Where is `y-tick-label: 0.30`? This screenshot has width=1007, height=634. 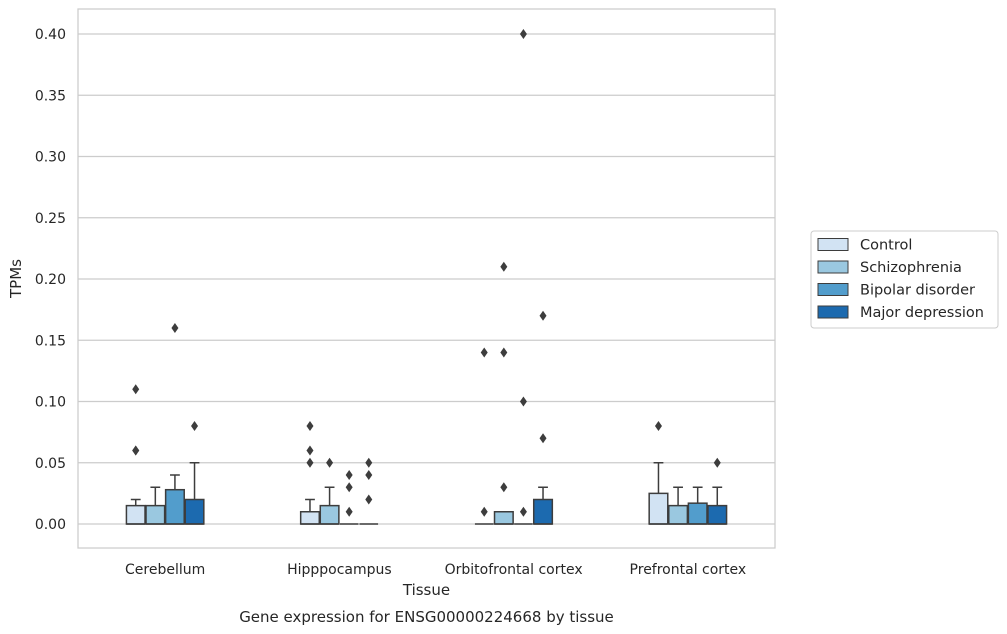 y-tick-label: 0.30 is located at coordinates (50, 158).